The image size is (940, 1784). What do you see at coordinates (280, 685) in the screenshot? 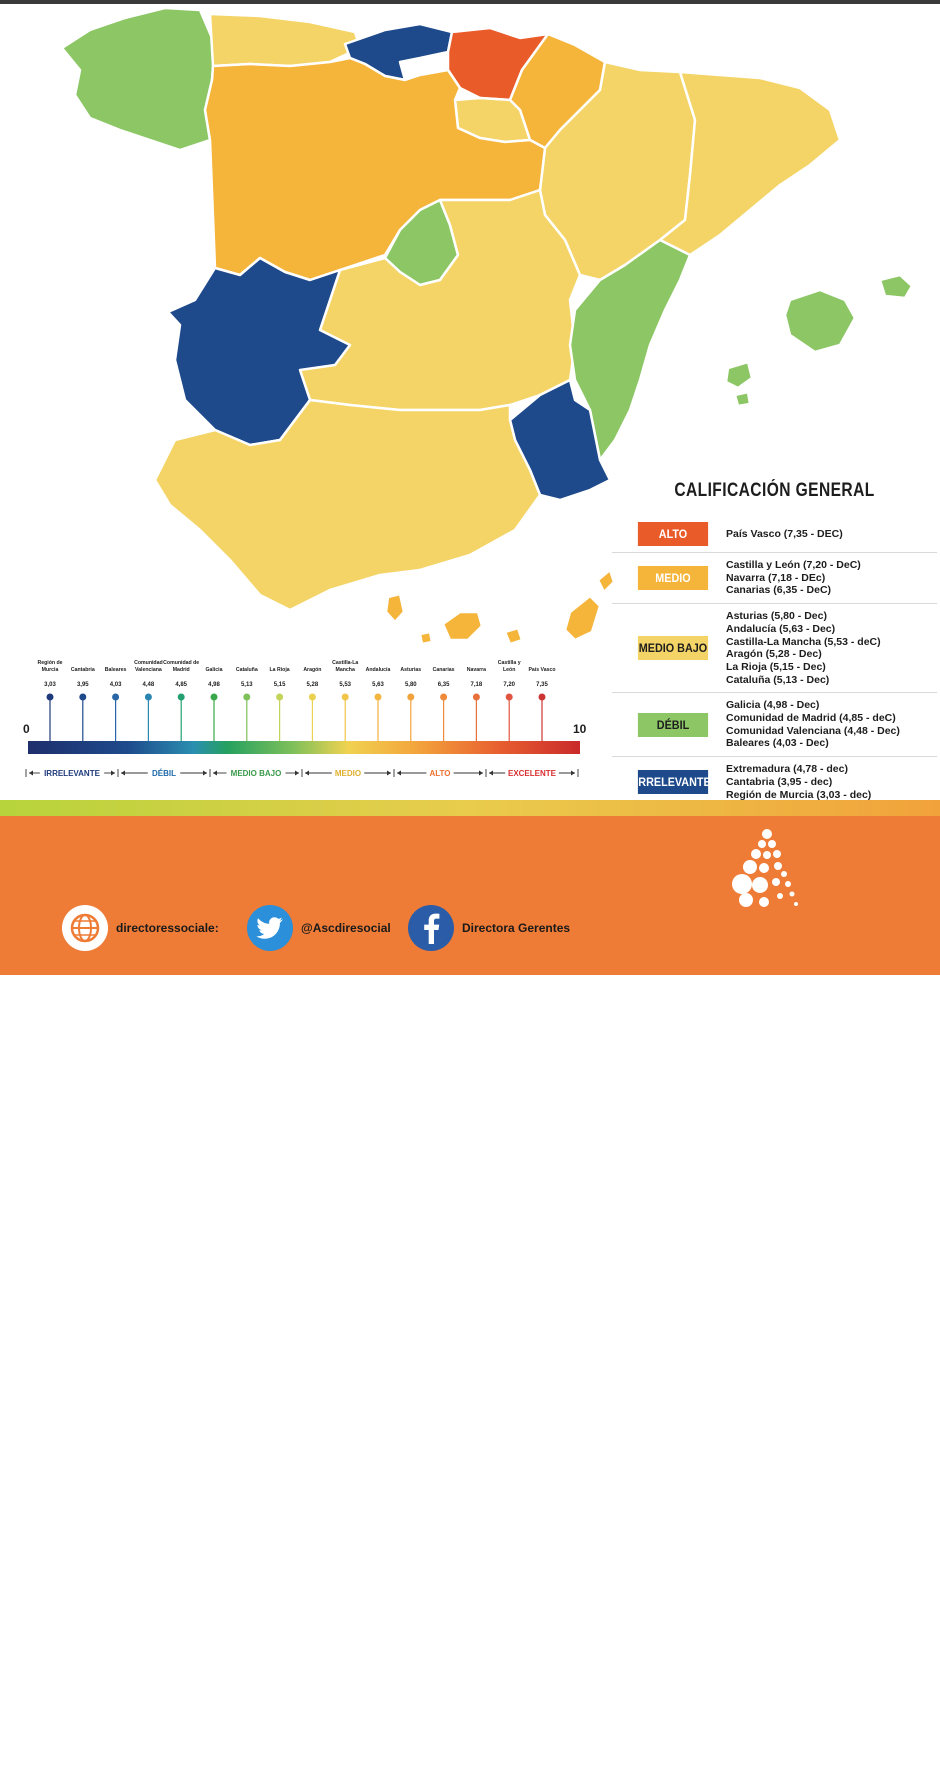
I see `pin-value-label: 5,15` at bounding box center [280, 685].